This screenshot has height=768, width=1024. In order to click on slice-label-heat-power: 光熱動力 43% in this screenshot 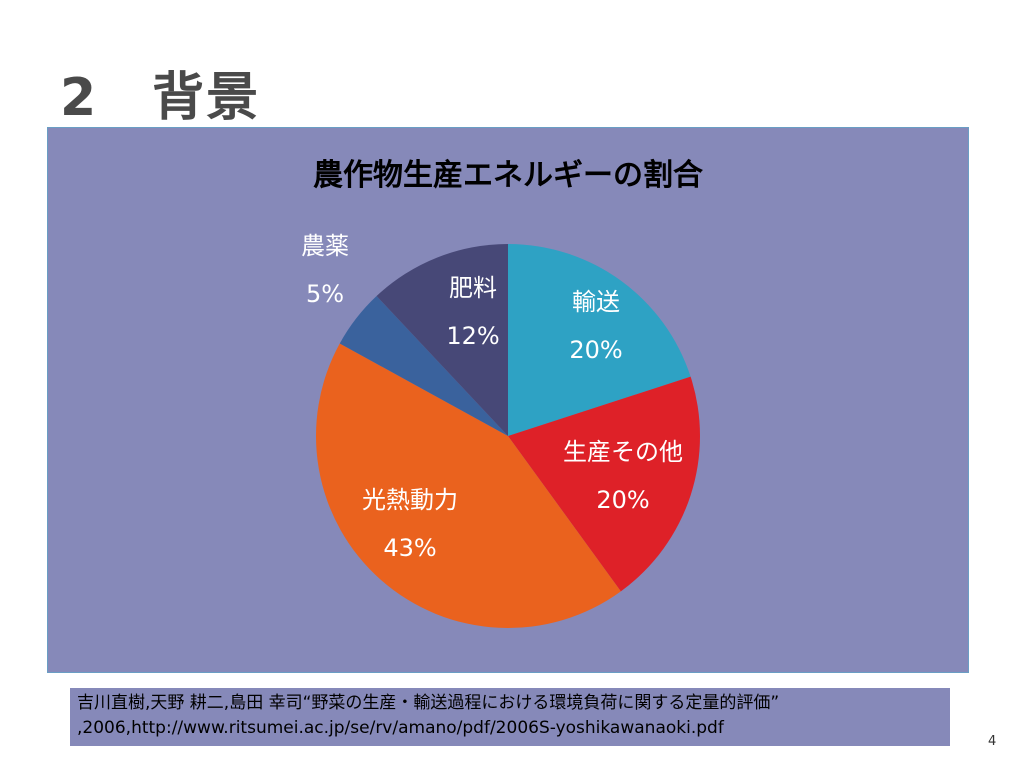, I will do `click(410, 524)`.